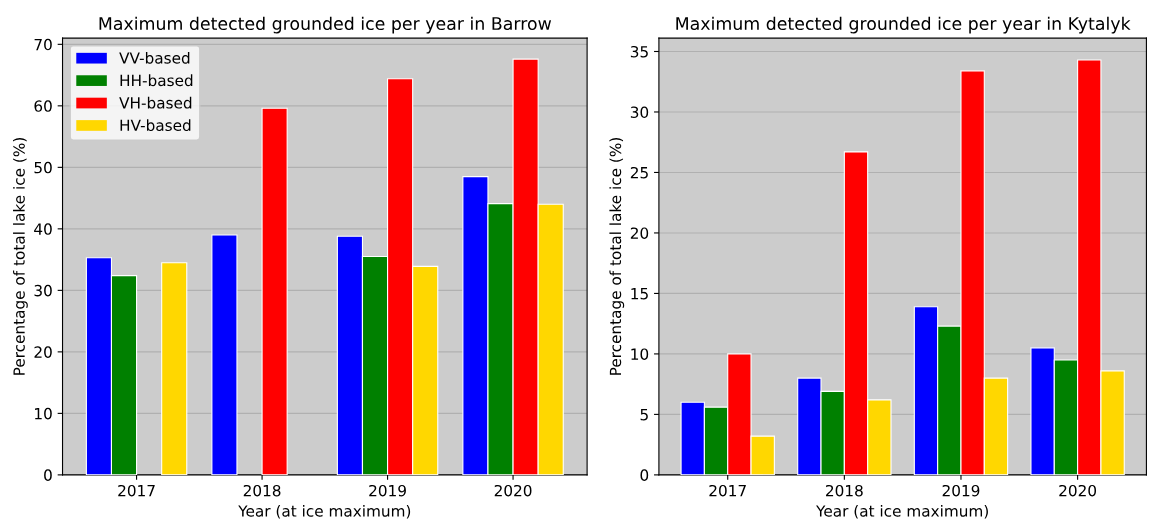 This screenshot has width=1158, height=523. What do you see at coordinates (155, 102) in the screenshot?
I see `legend-label: VH-based` at bounding box center [155, 102].